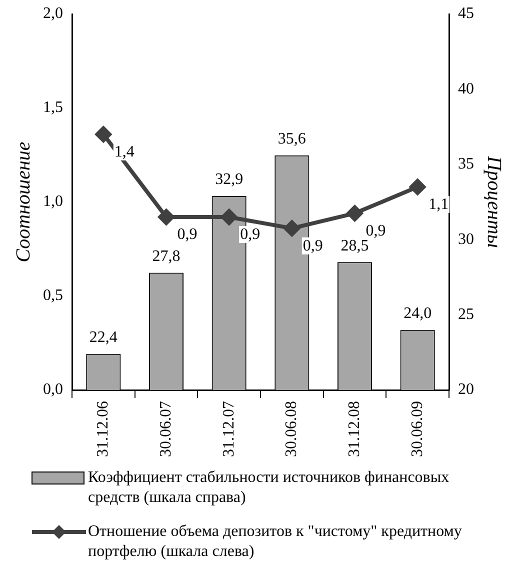  Describe the element at coordinates (103, 337) in the screenshot. I see `data-label: 22,4` at that location.